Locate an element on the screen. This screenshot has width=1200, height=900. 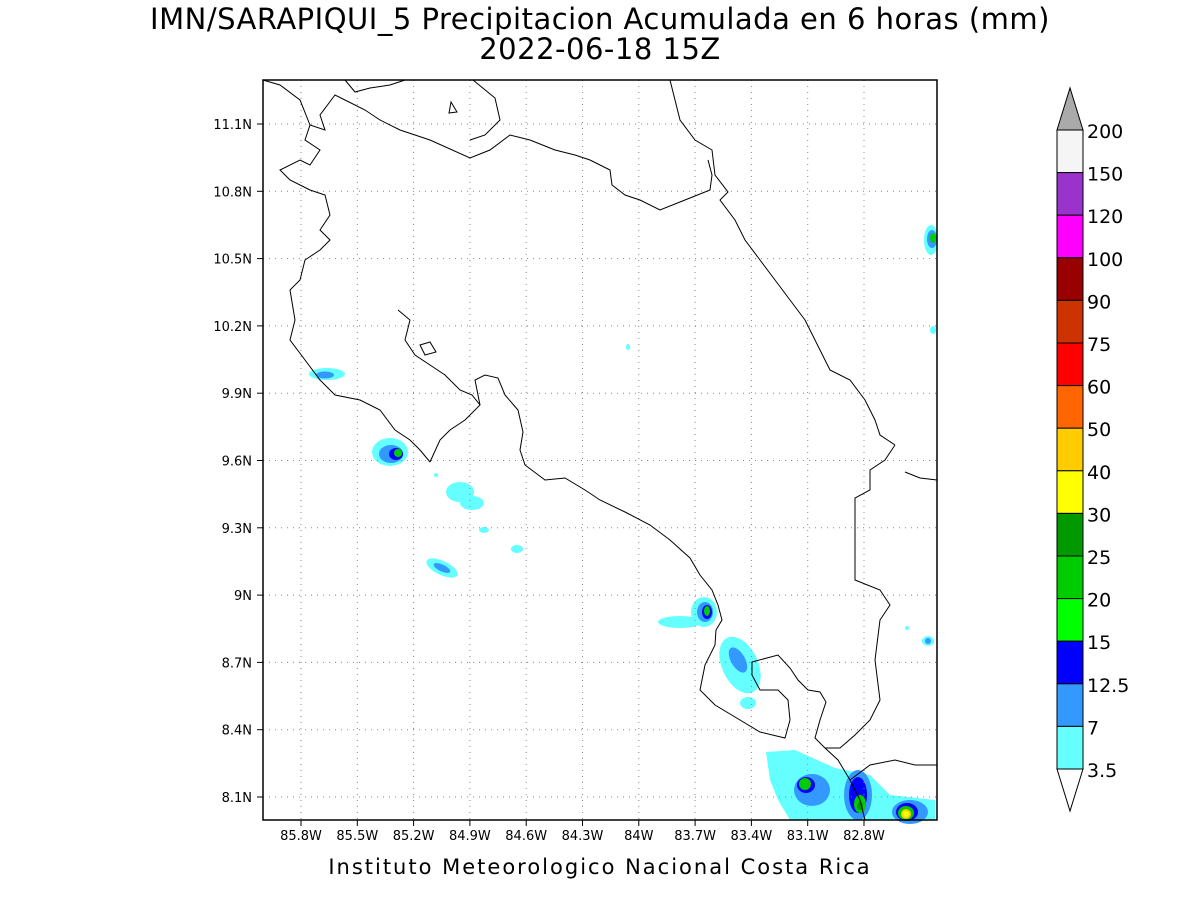
lon-tick-label: 83.1W is located at coordinates (808, 836).